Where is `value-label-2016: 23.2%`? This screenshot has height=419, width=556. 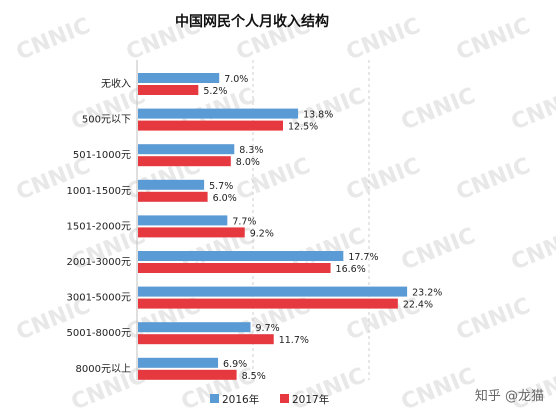
value-label-2016: 23.2% is located at coordinates (427, 293).